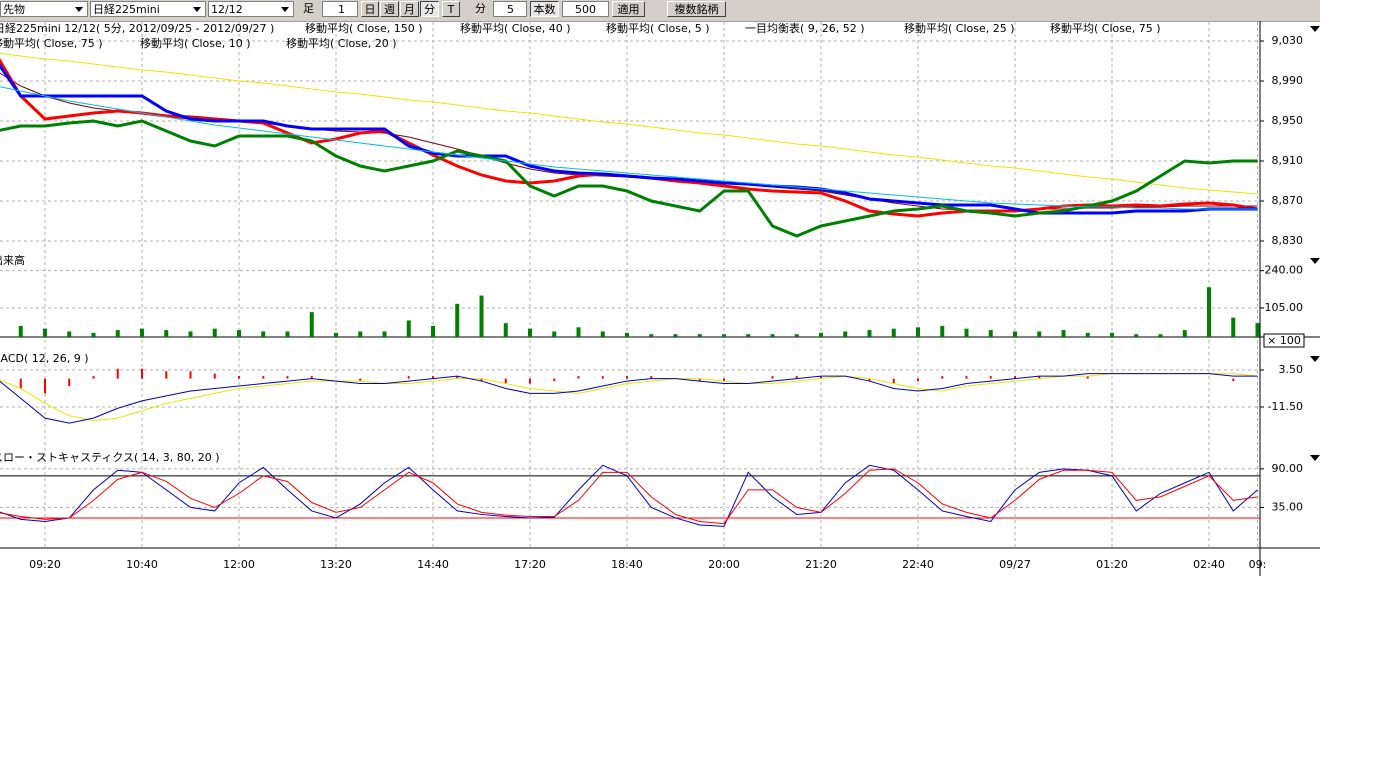 Image resolution: width=1384 pixels, height=768 pixels. What do you see at coordinates (1288, 506) in the screenshot?
I see `y-tick-label: 35.00` at bounding box center [1288, 506].